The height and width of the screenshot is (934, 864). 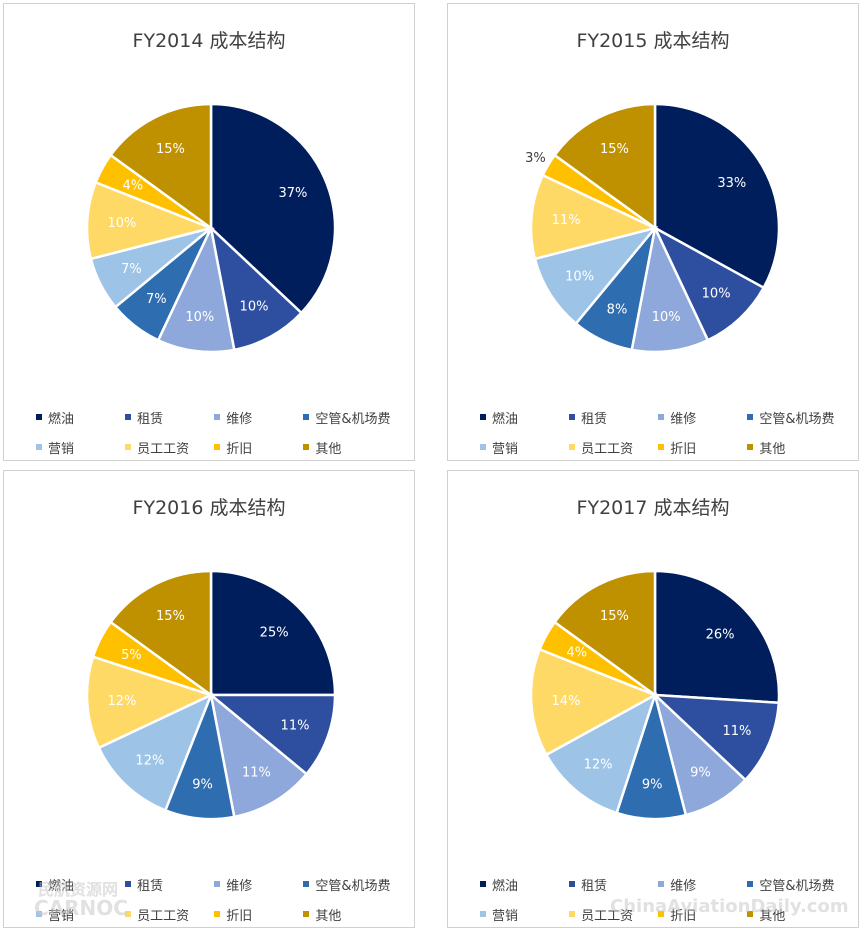 What do you see at coordinates (617, 309) in the screenshot?
I see `data-label: 8%` at bounding box center [617, 309].